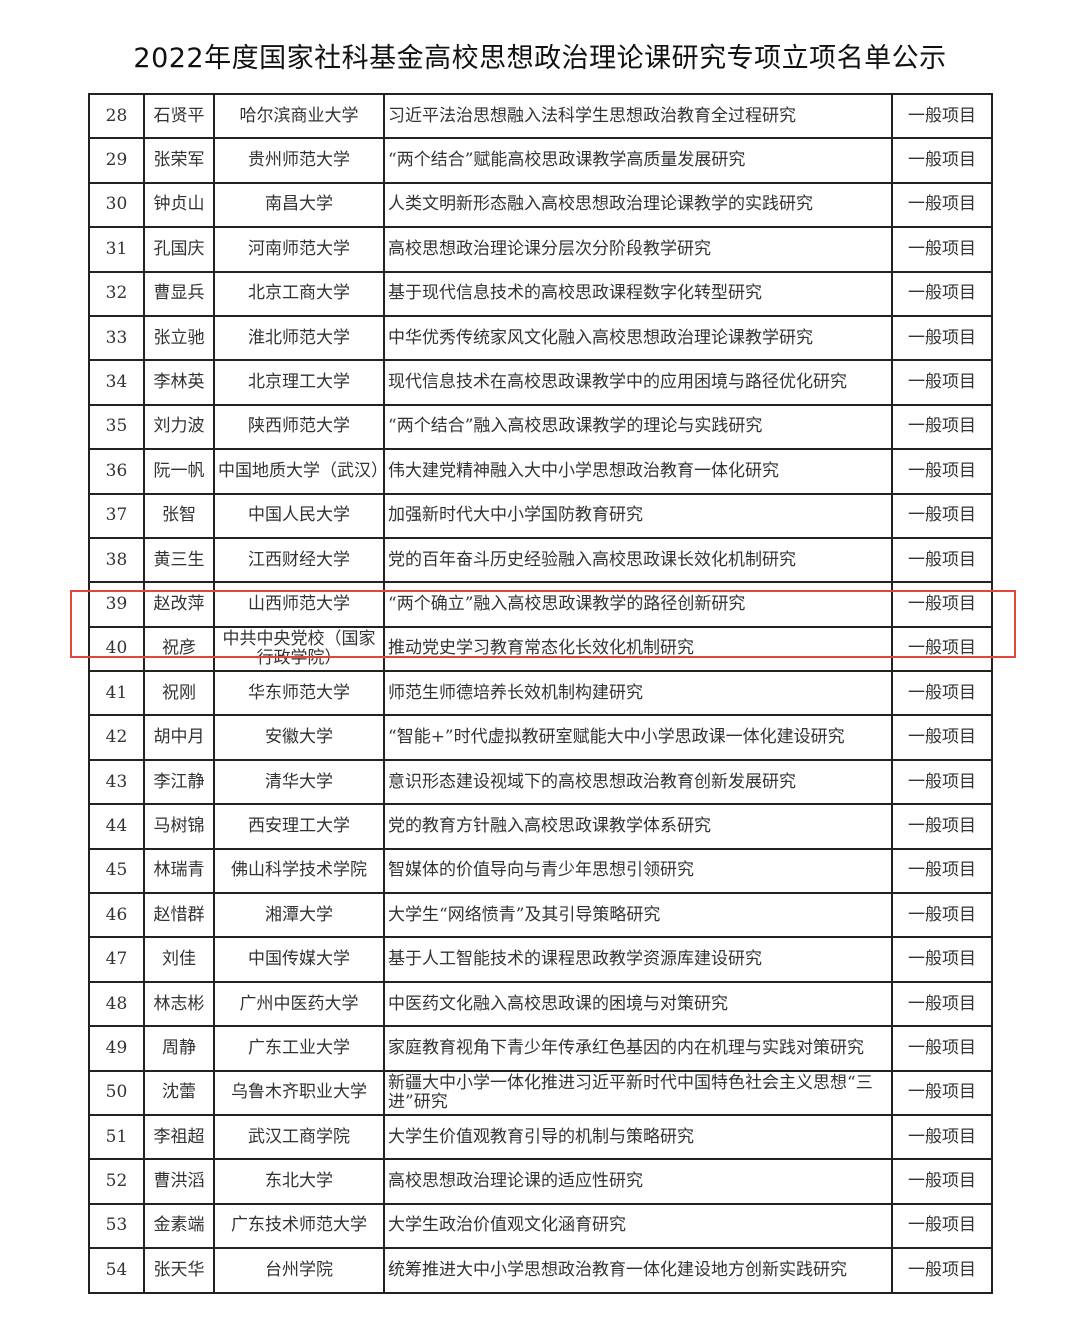 This screenshot has height=1343, width=1080. Describe the element at coordinates (299, 560) in the screenshot. I see `institution: 江西财经大学` at that location.